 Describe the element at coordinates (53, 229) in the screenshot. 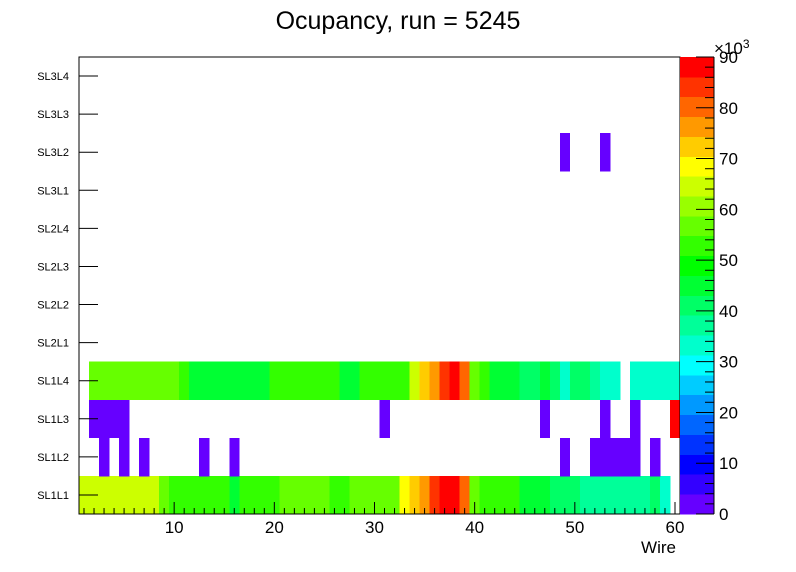

I see `y-tick-label: SL2L4` at that location.